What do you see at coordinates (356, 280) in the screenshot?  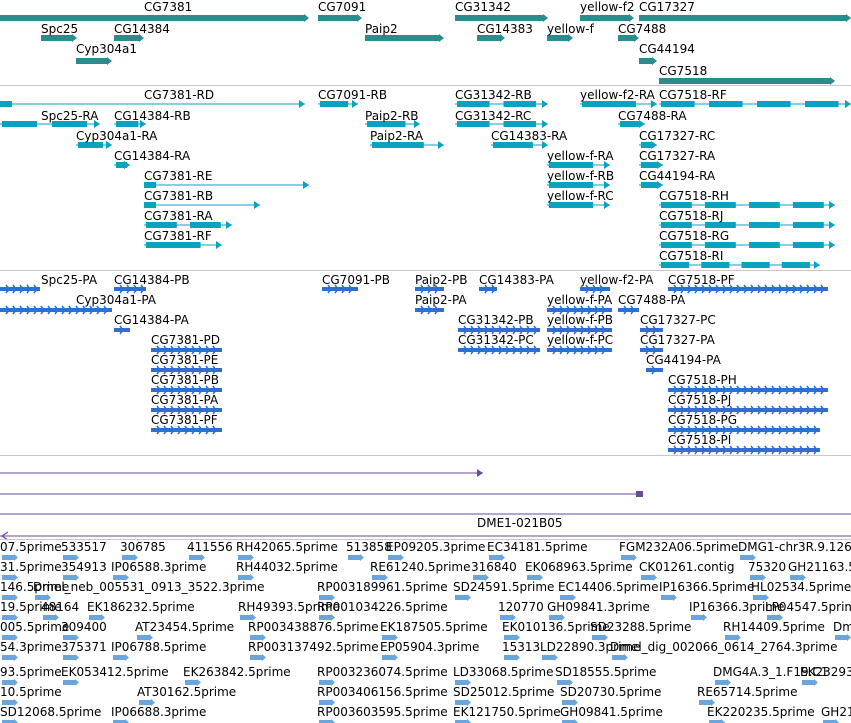 I see `protein-label: CG7091-PB` at bounding box center [356, 280].